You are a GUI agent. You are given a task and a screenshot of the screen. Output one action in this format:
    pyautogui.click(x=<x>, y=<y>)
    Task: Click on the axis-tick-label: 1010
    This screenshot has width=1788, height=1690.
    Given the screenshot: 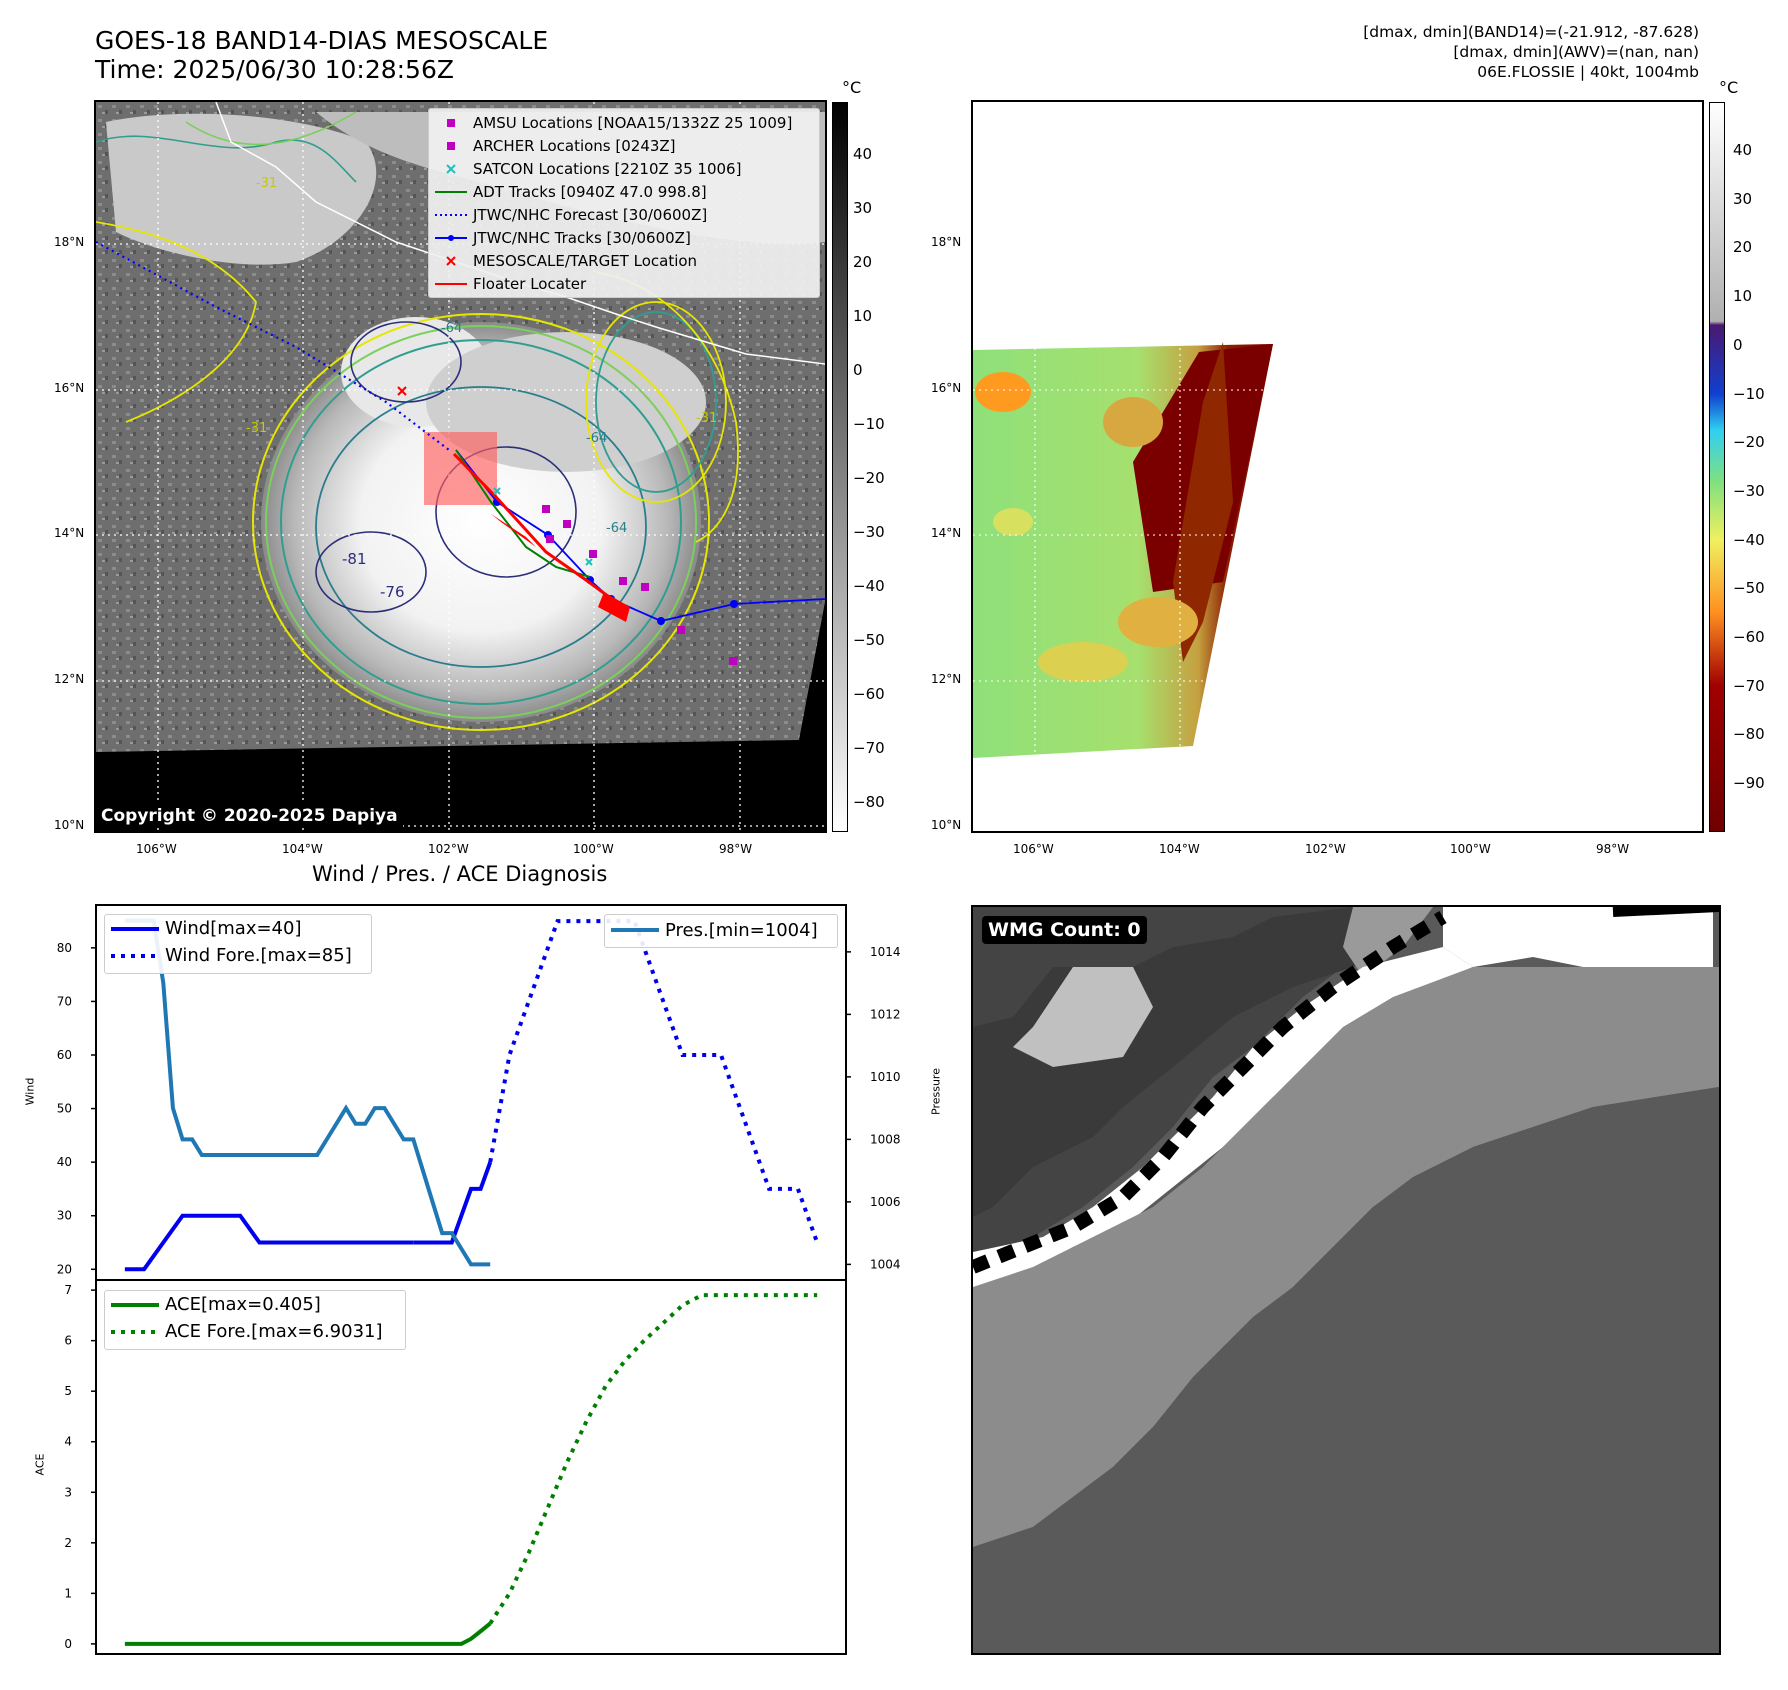 What is the action you would take?
    pyautogui.click(x=885, y=1077)
    